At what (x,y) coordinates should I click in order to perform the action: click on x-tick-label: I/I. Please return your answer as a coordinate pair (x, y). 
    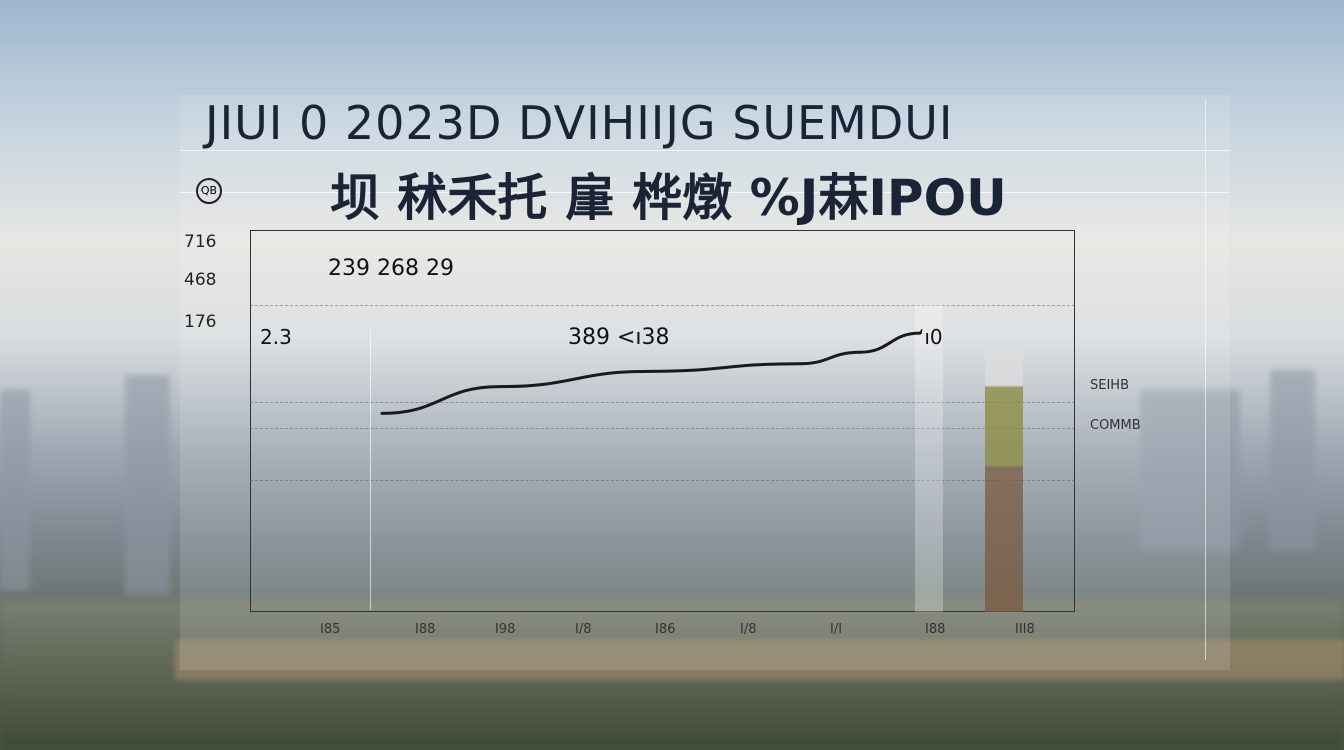
    Looking at the image, I should click on (836, 629).